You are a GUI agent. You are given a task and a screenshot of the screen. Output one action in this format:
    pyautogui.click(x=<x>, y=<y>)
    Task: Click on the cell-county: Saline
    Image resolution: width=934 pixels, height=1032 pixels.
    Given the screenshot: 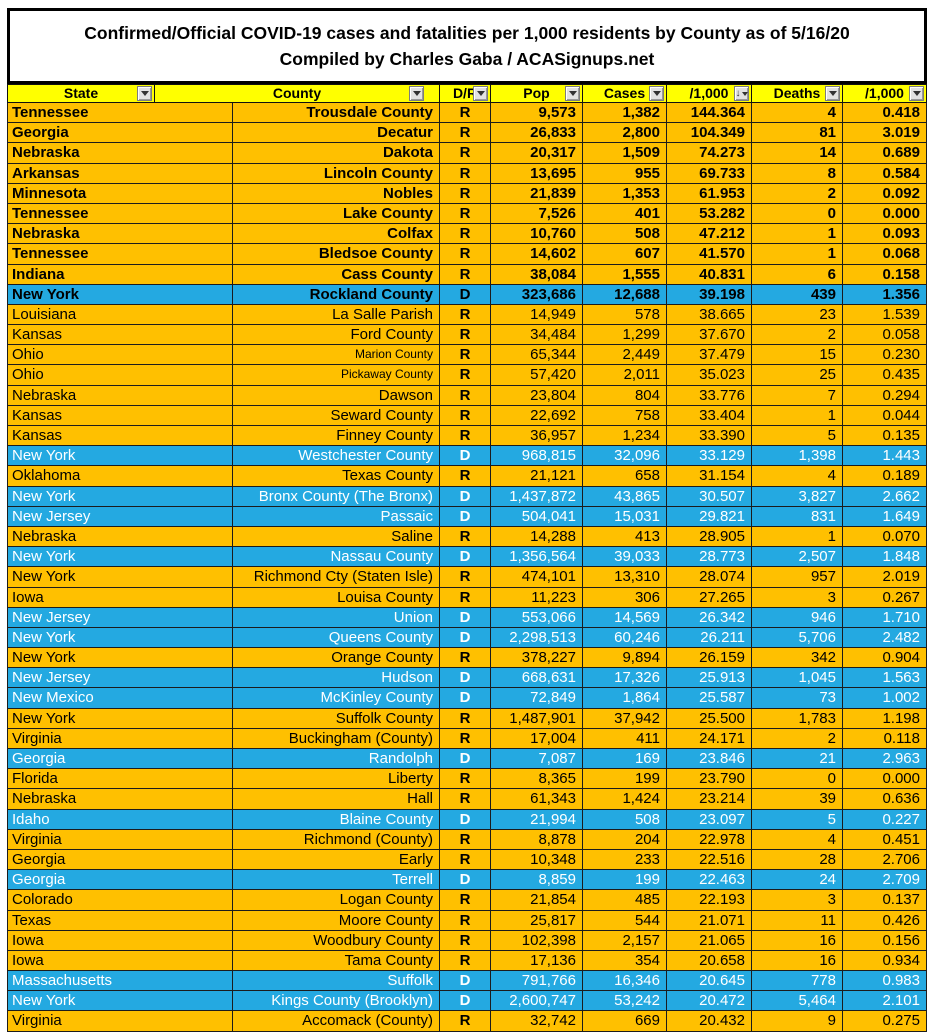 What is the action you would take?
    pyautogui.click(x=336, y=537)
    